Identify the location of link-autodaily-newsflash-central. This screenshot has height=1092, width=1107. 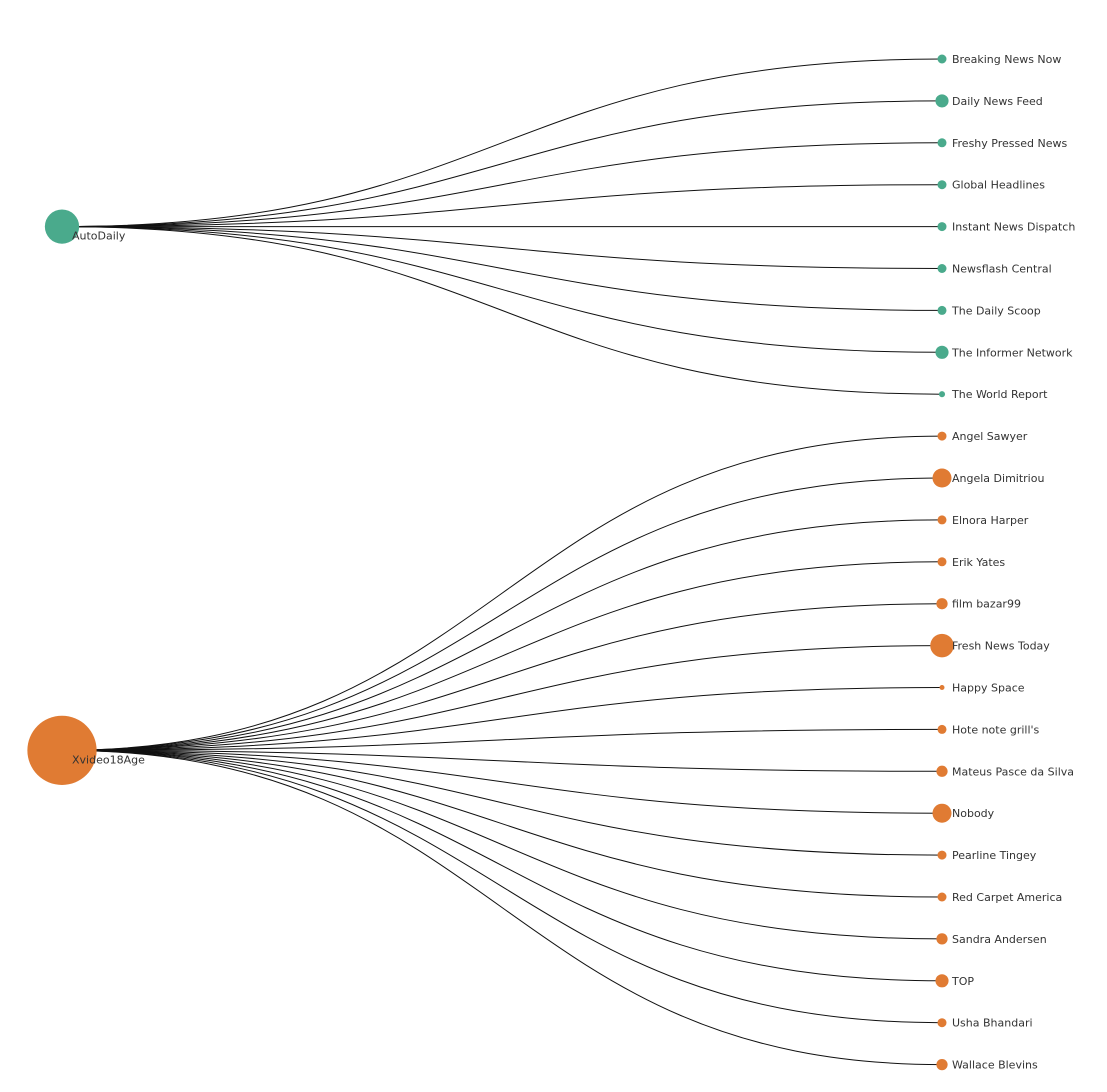
(502, 247).